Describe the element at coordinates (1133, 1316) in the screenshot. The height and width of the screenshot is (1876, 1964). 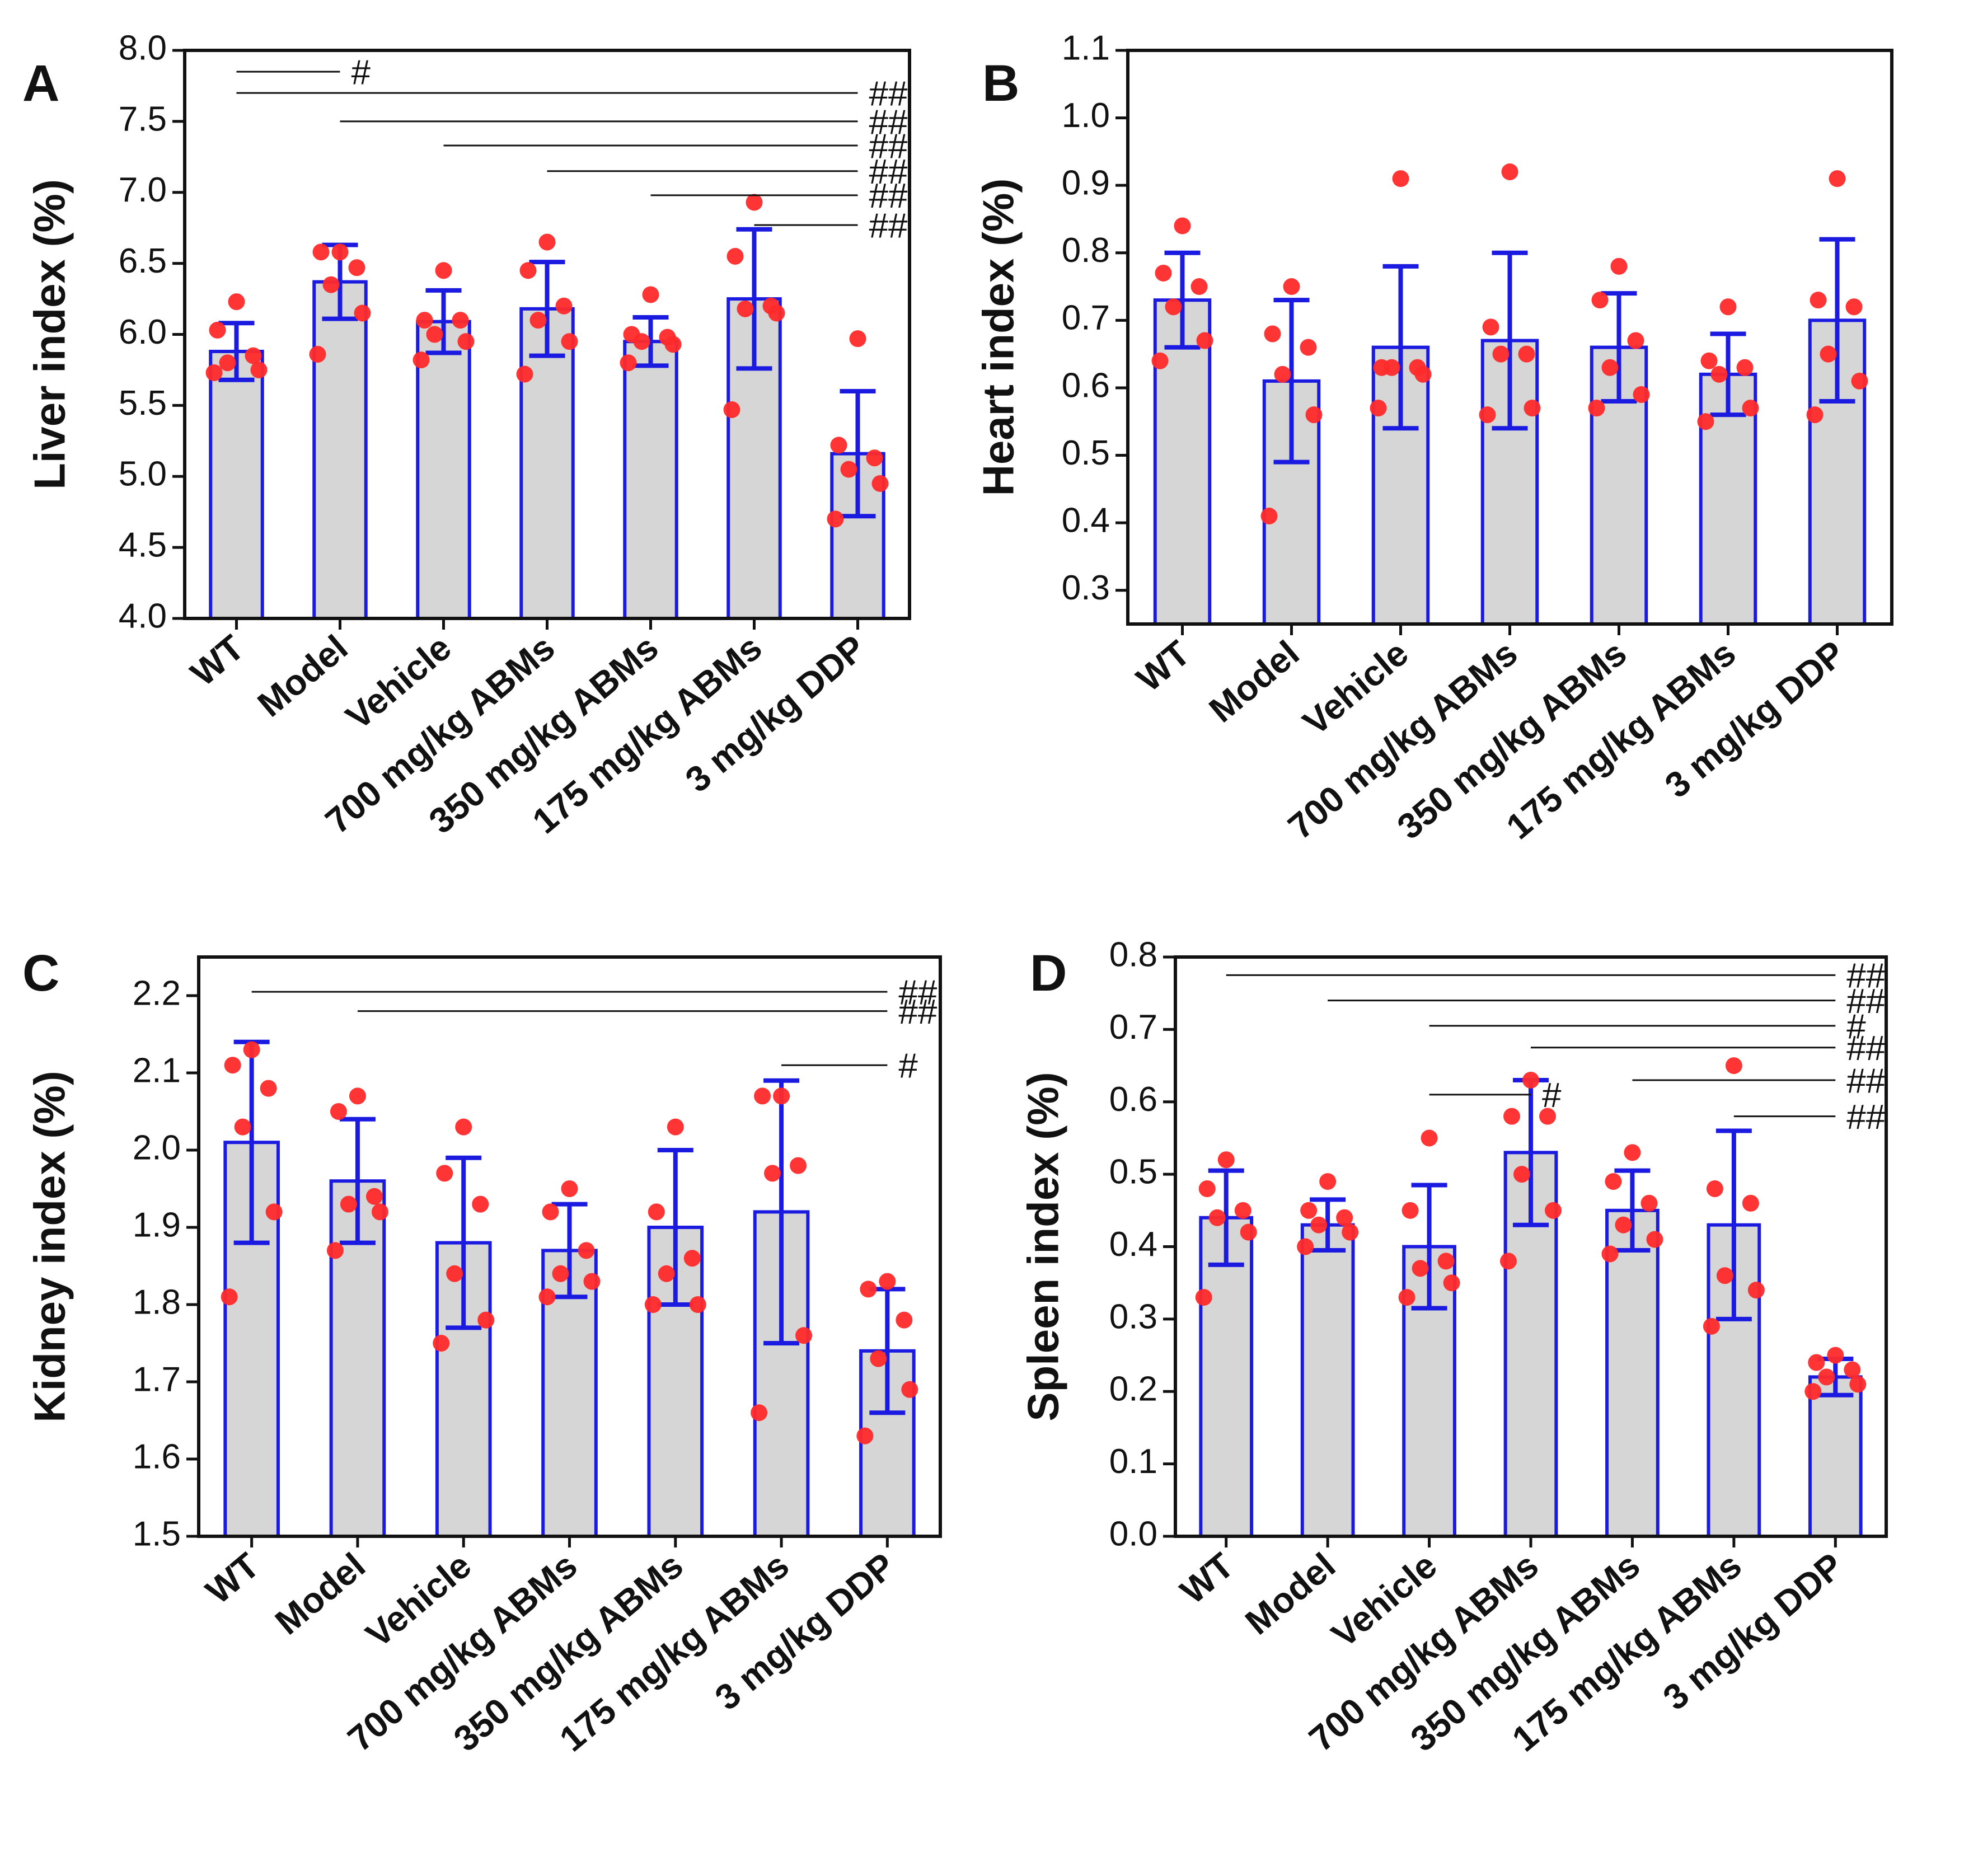
I see `y-tick-label: 0.3` at that location.